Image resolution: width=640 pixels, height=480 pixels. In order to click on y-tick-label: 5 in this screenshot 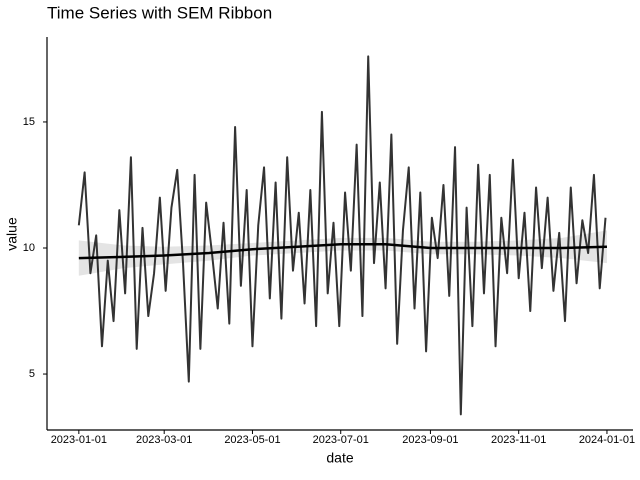, I will do `click(32, 374)`.